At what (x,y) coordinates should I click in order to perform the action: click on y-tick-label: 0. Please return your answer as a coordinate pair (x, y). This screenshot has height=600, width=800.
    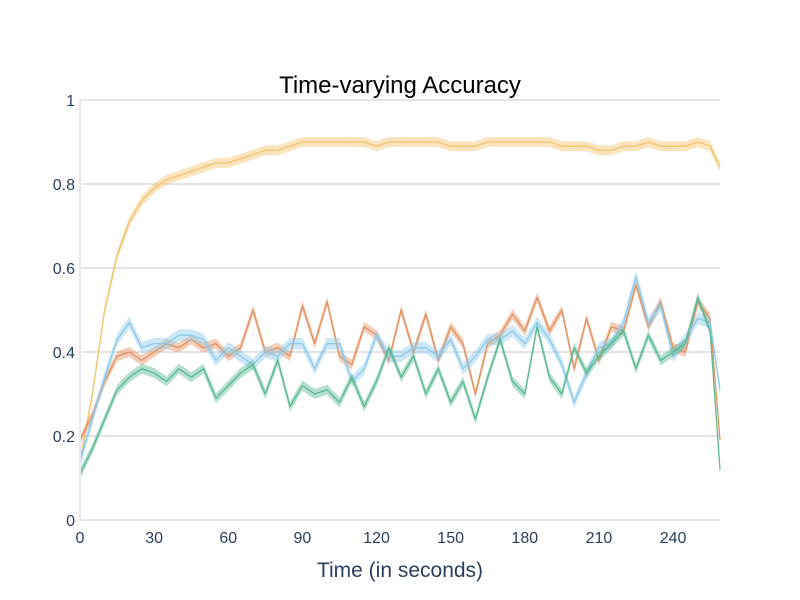
    Looking at the image, I should click on (70, 521).